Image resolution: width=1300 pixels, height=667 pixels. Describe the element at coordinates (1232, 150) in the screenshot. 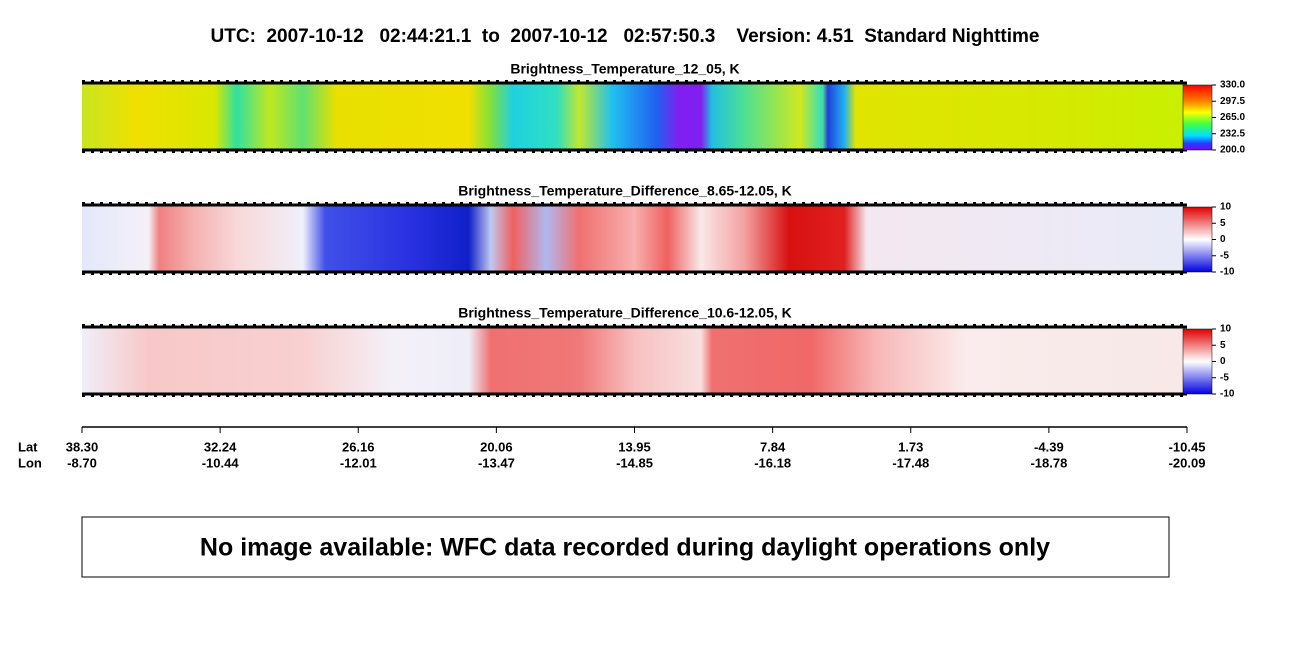

I see `colorbar-label: 200.0` at that location.